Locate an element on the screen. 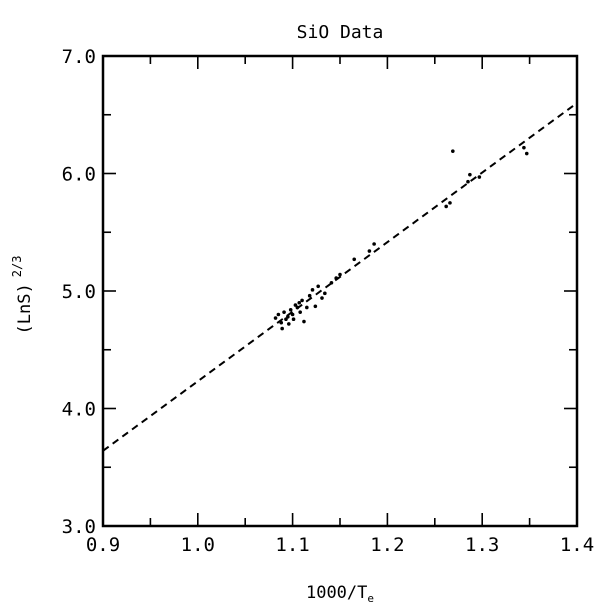 This screenshot has height=604, width=598. x-tick-label: 1.4 is located at coordinates (577, 545).